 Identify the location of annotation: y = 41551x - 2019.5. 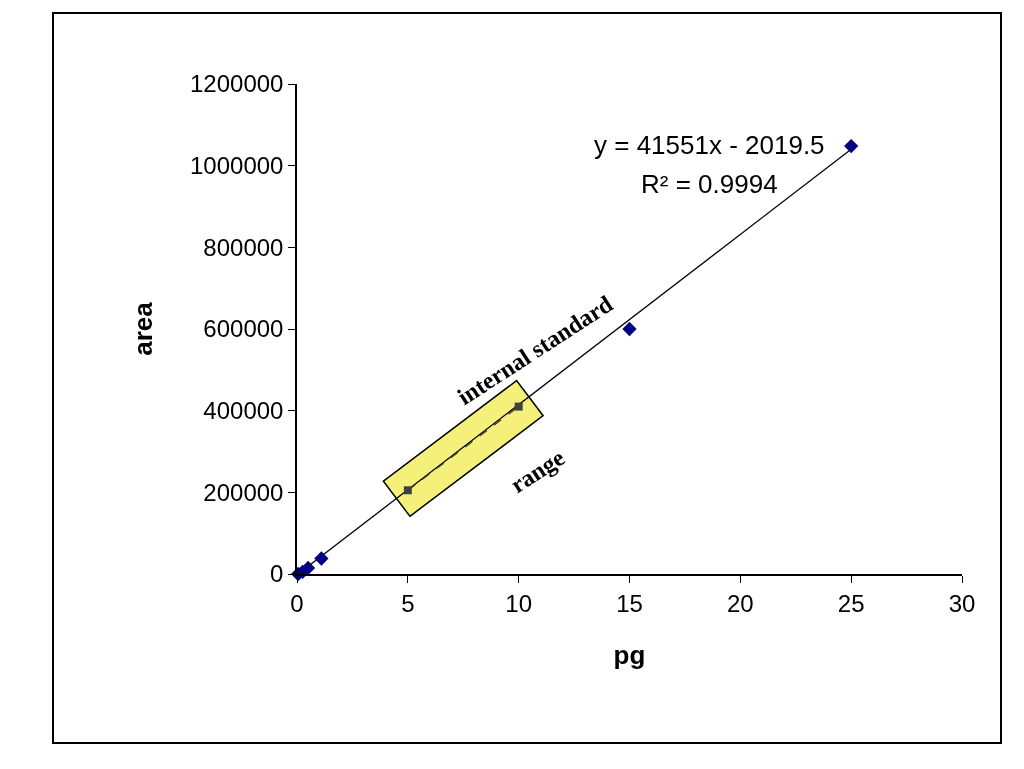
(709, 145).